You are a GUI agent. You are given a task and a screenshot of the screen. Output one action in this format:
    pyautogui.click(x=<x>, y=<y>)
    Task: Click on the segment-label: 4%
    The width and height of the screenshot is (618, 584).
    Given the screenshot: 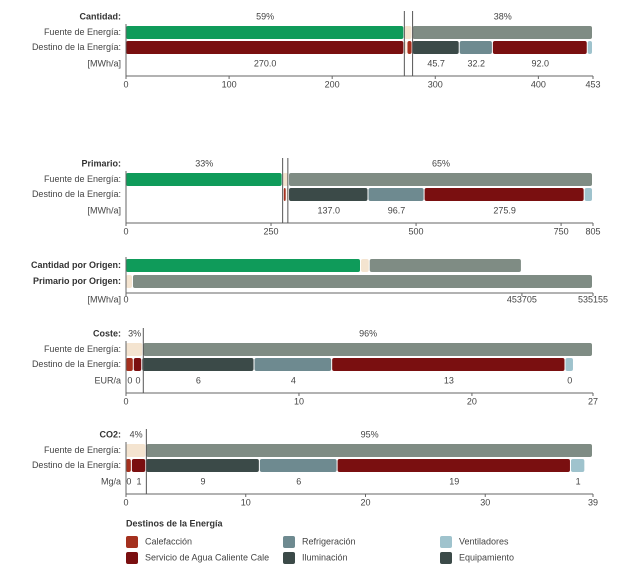 What is the action you would take?
    pyautogui.click(x=136, y=434)
    